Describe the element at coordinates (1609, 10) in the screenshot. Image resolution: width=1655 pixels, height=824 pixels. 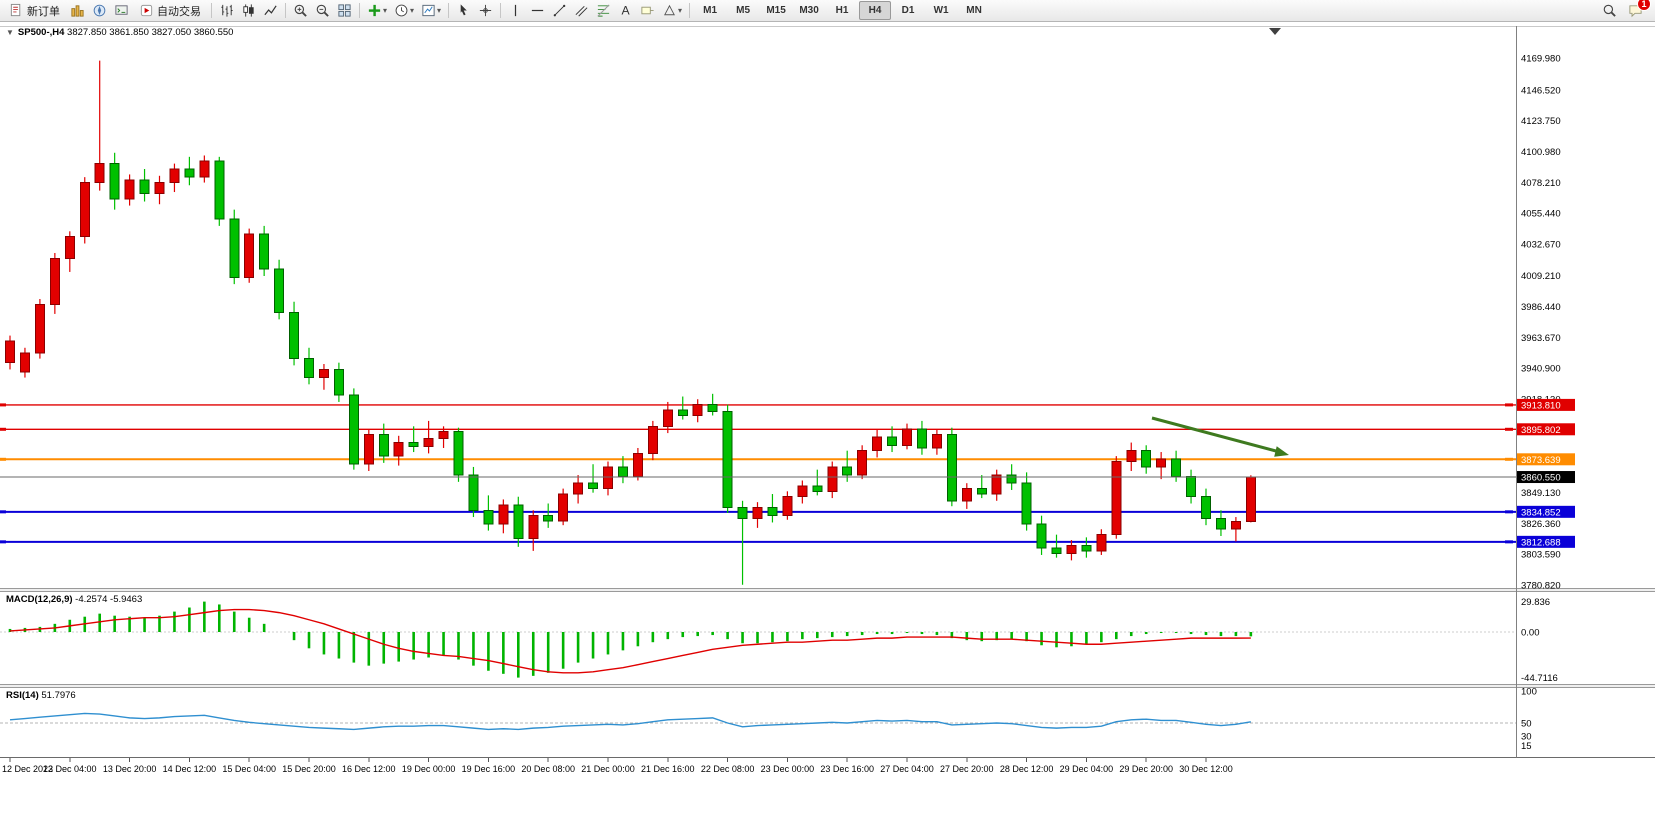
I see `search-button` at that location.